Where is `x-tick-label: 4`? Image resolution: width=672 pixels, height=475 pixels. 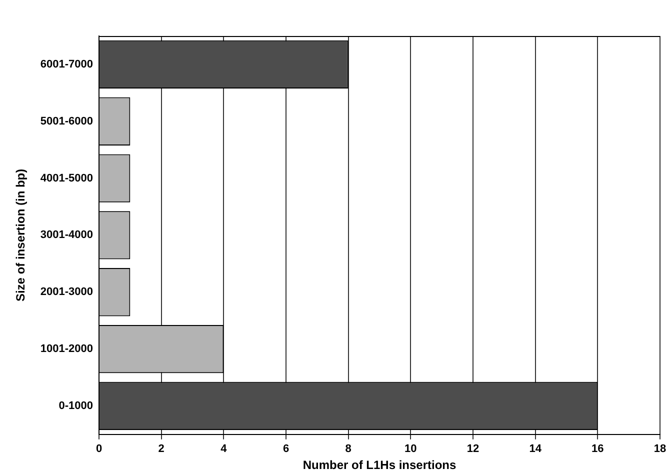 x-tick-label: 4 is located at coordinates (224, 449).